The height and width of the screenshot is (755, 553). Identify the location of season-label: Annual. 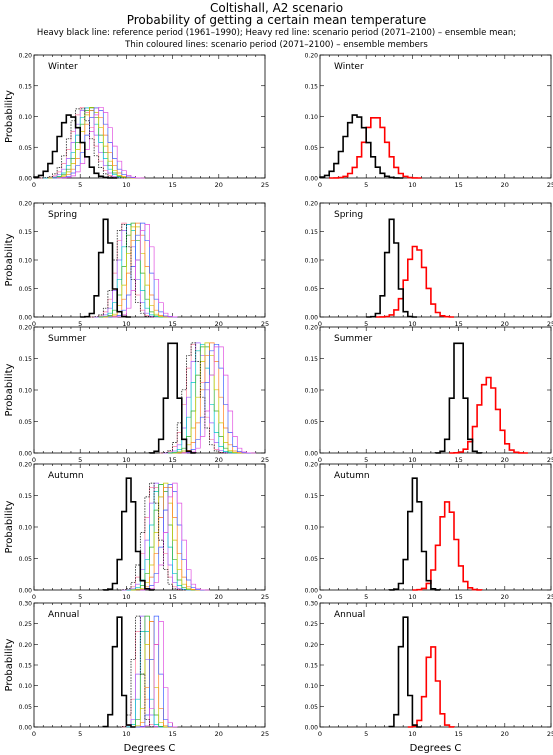
(349, 615).